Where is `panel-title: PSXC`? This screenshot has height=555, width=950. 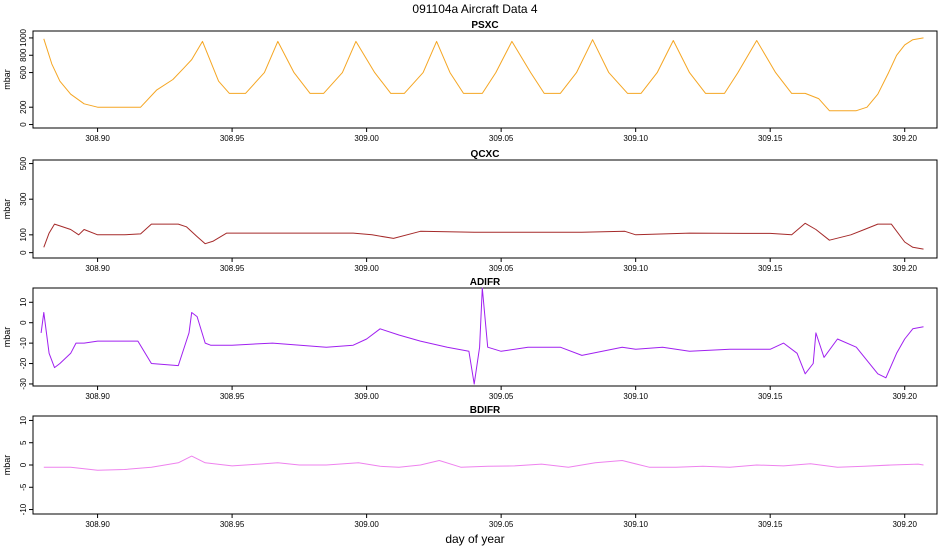 panel-title: PSXC is located at coordinates (484, 25).